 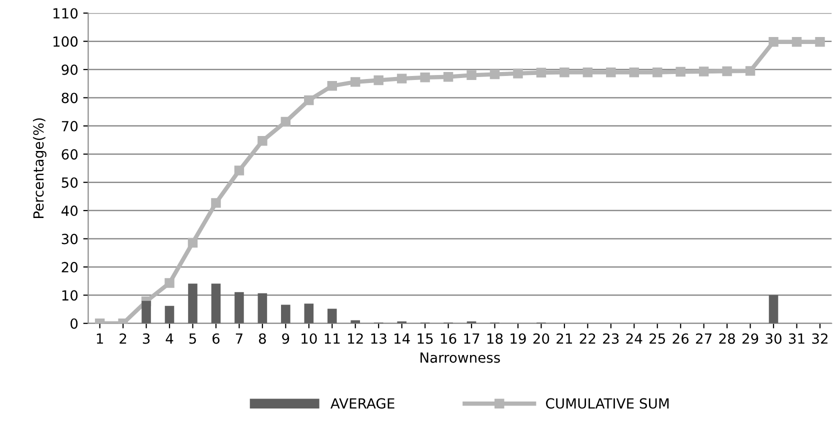 I want to click on x-tick-label: 25, so click(x=657, y=338).